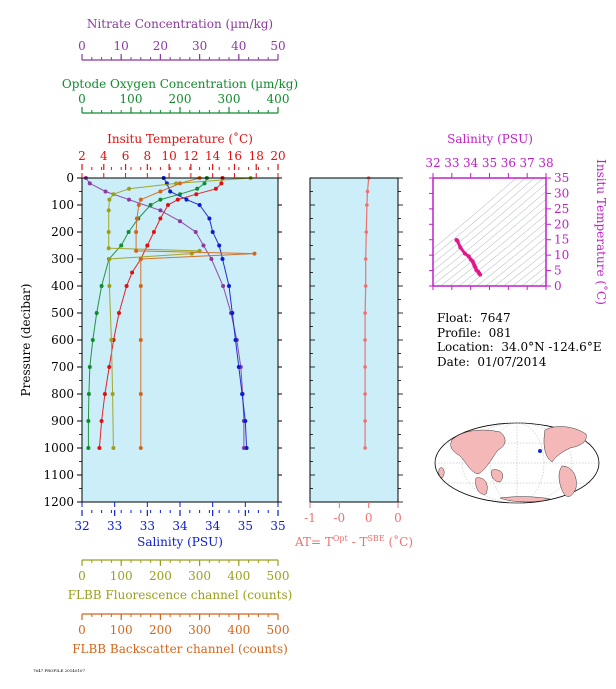  I want to click on oxygen-tick-label: 400, so click(278, 99).